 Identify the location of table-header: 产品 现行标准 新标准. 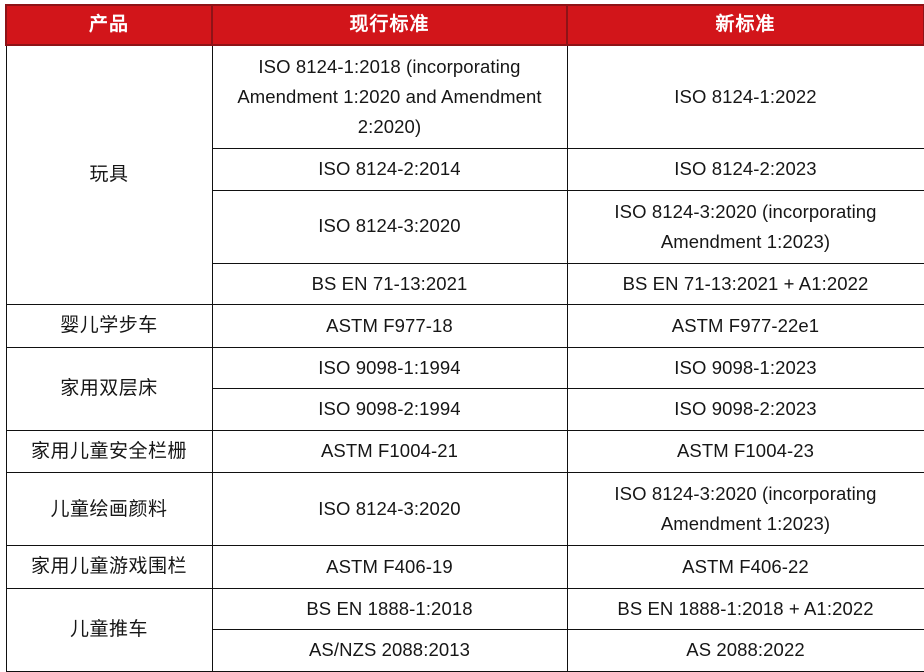
(464, 25).